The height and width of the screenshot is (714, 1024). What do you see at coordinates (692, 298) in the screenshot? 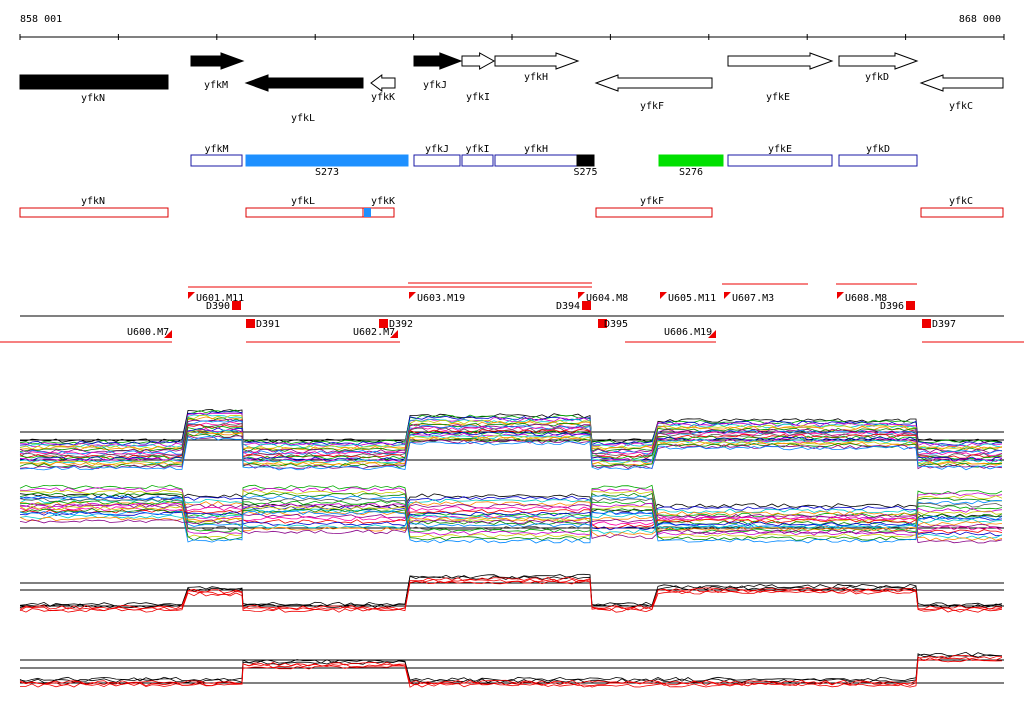
I see `shift-label: U605.M11` at bounding box center [692, 298].